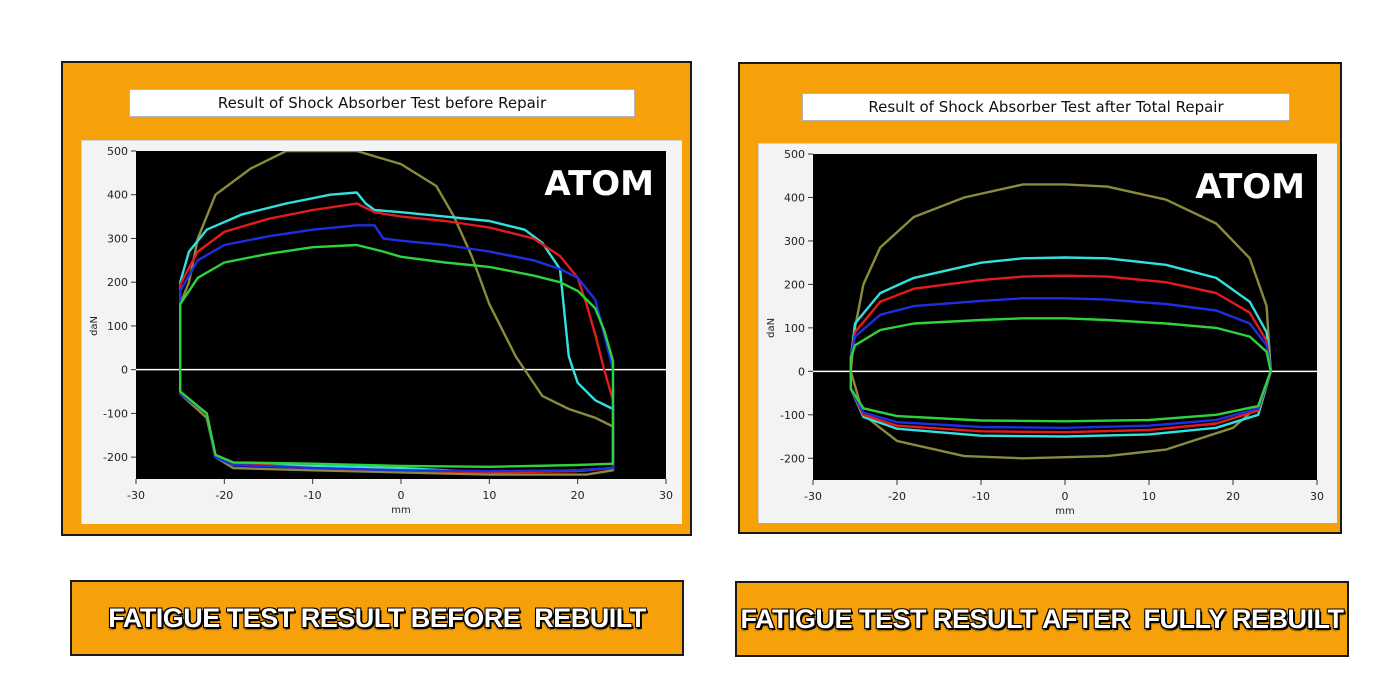  Describe the element at coordinates (377, 618) in the screenshot. I see `caption-before: FATIGUE TEST RESULT BEFORE REBUILT` at that location.